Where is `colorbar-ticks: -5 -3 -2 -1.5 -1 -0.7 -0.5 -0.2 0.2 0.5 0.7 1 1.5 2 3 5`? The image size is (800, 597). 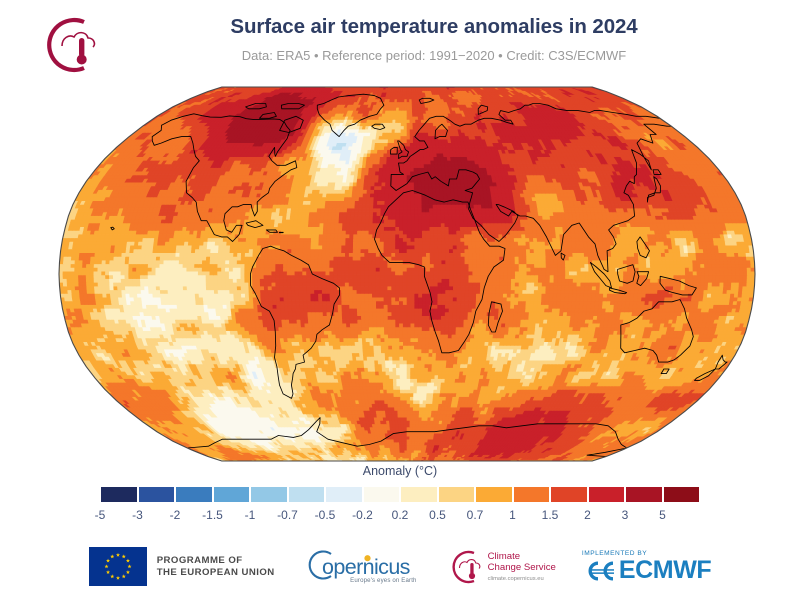
colorbar-ticks: -5 -3 -2 -1.5 -1 -0.7 -0.5 -0.2 0.2 0.5 0.7 1 1.5 2 3 5 is located at coordinates (400, 516).